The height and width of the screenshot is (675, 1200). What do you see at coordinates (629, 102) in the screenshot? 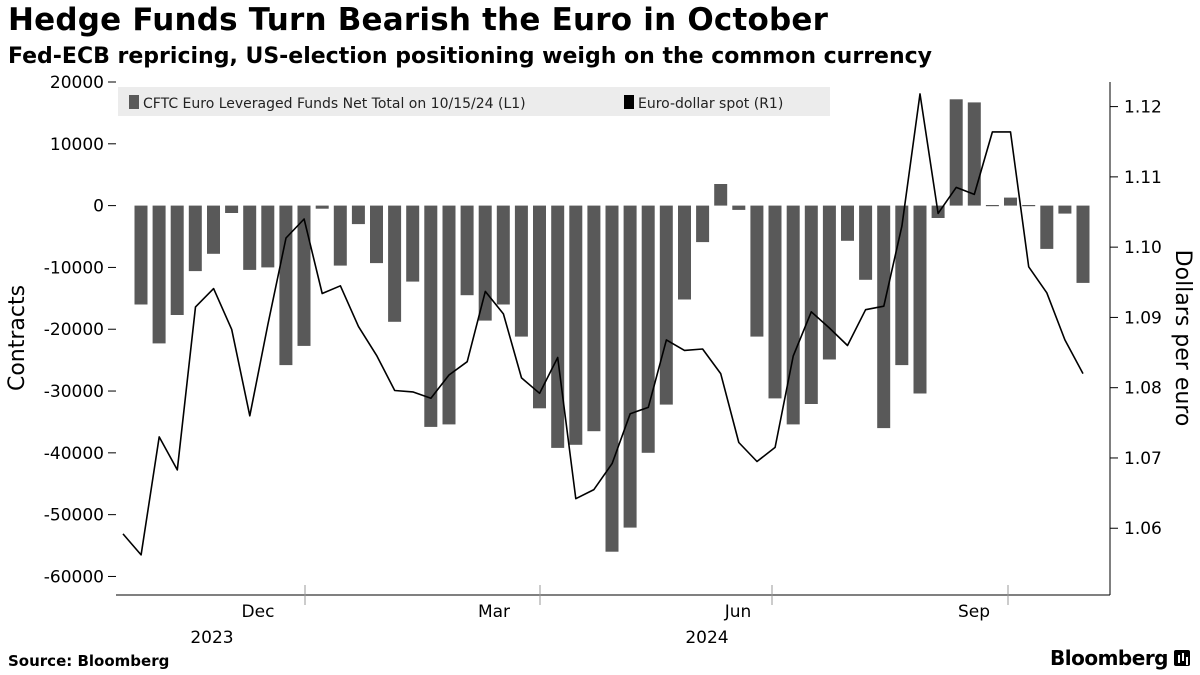
I see `legend-swatch-line` at bounding box center [629, 102].